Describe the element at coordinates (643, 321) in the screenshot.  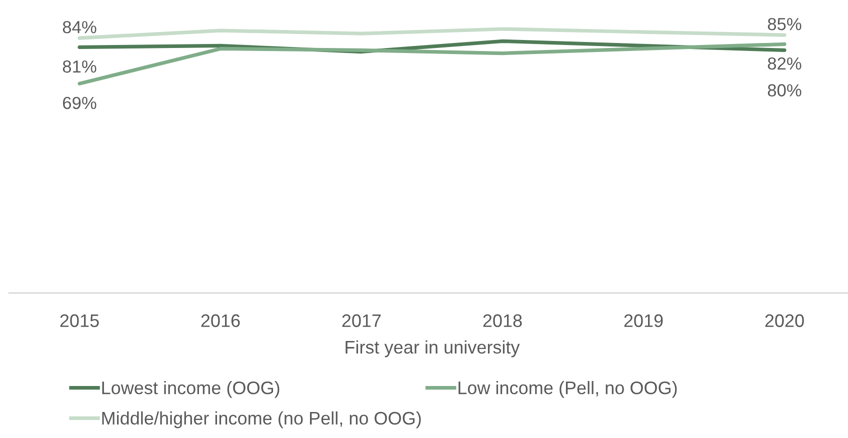
I see `x-tick-label: 2019` at that location.